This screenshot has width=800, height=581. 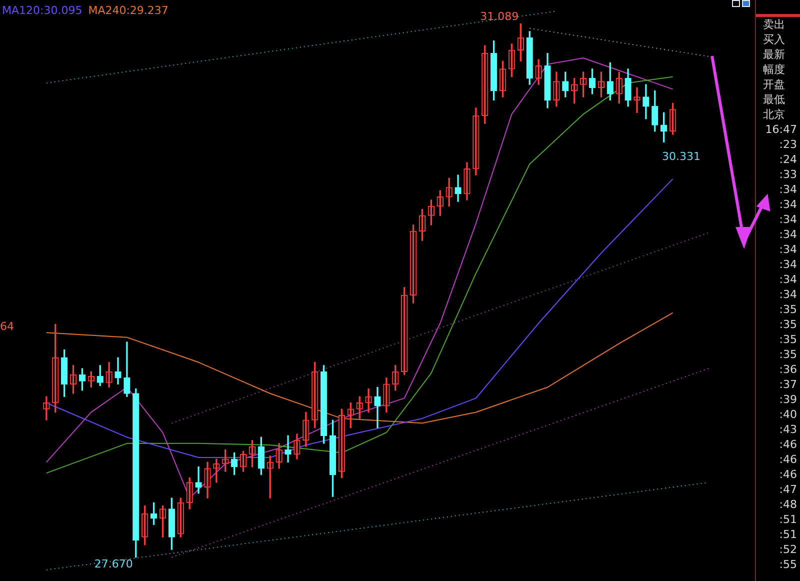 I want to click on text: :33, so click(x=788, y=174).